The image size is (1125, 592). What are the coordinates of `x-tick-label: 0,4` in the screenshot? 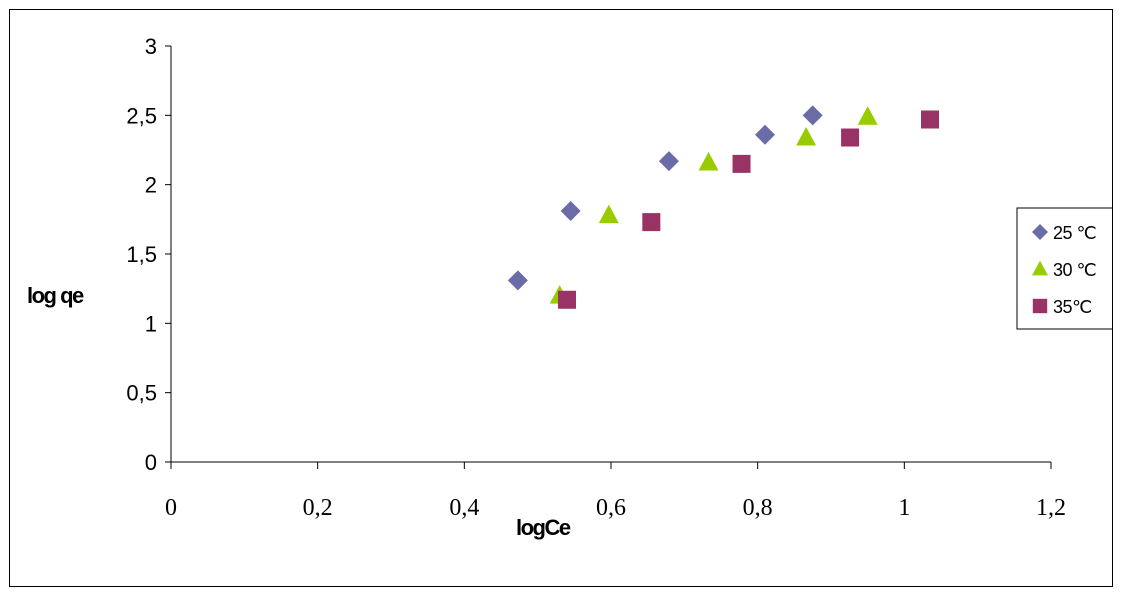 It's located at (464, 508).